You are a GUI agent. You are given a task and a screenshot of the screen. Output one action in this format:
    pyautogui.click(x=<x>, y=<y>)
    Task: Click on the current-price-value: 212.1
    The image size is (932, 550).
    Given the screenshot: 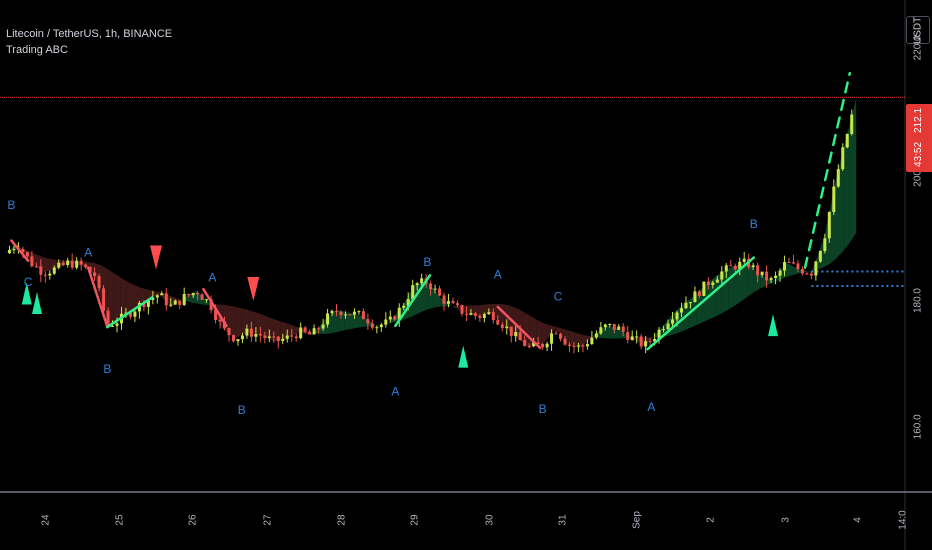 What is the action you would take?
    pyautogui.click(x=919, y=120)
    